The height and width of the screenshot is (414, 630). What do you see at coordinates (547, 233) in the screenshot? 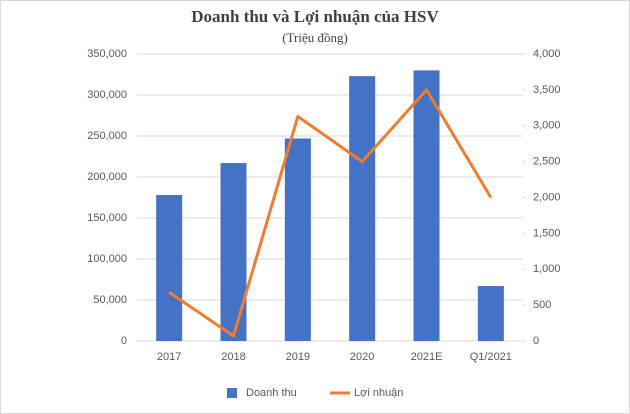
I see `y2-tick-label: 1,500` at bounding box center [547, 233].